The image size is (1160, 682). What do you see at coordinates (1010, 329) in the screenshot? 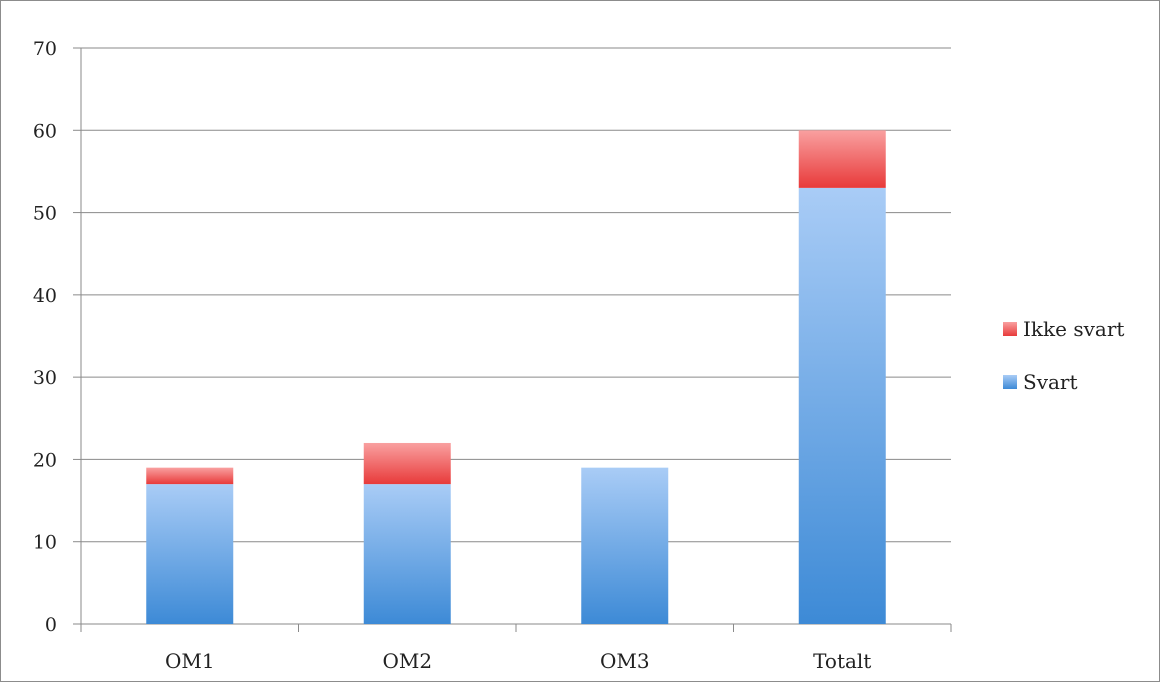
I see `legend-swatch-ikke-svart` at bounding box center [1010, 329].